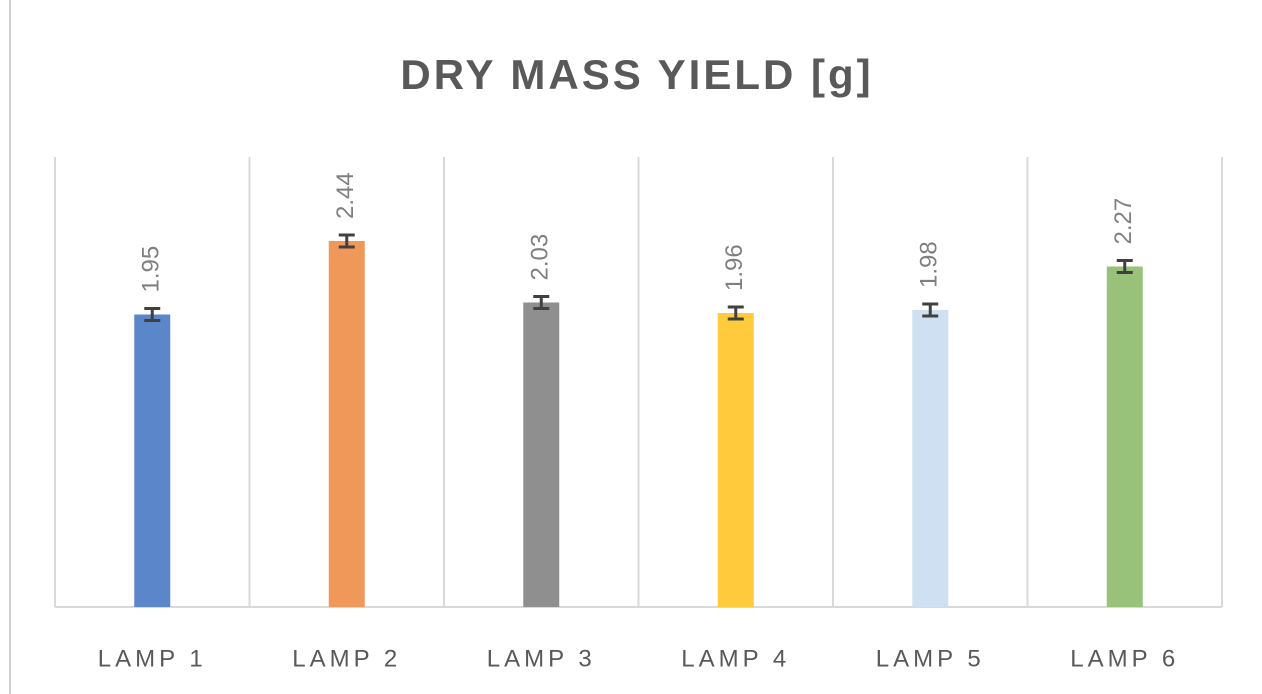  I want to click on value-label: 2.03, so click(540, 257).